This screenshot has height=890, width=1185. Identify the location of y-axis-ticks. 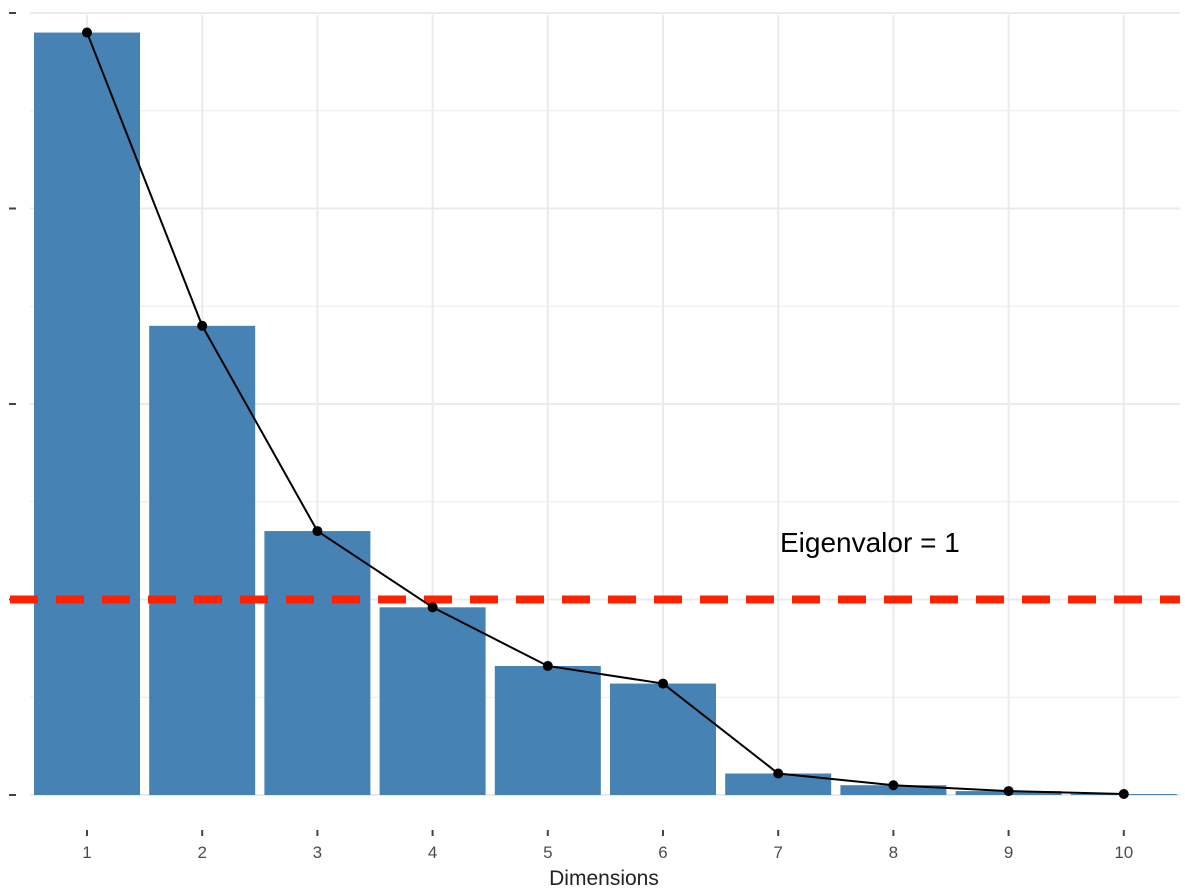
(12, 404).